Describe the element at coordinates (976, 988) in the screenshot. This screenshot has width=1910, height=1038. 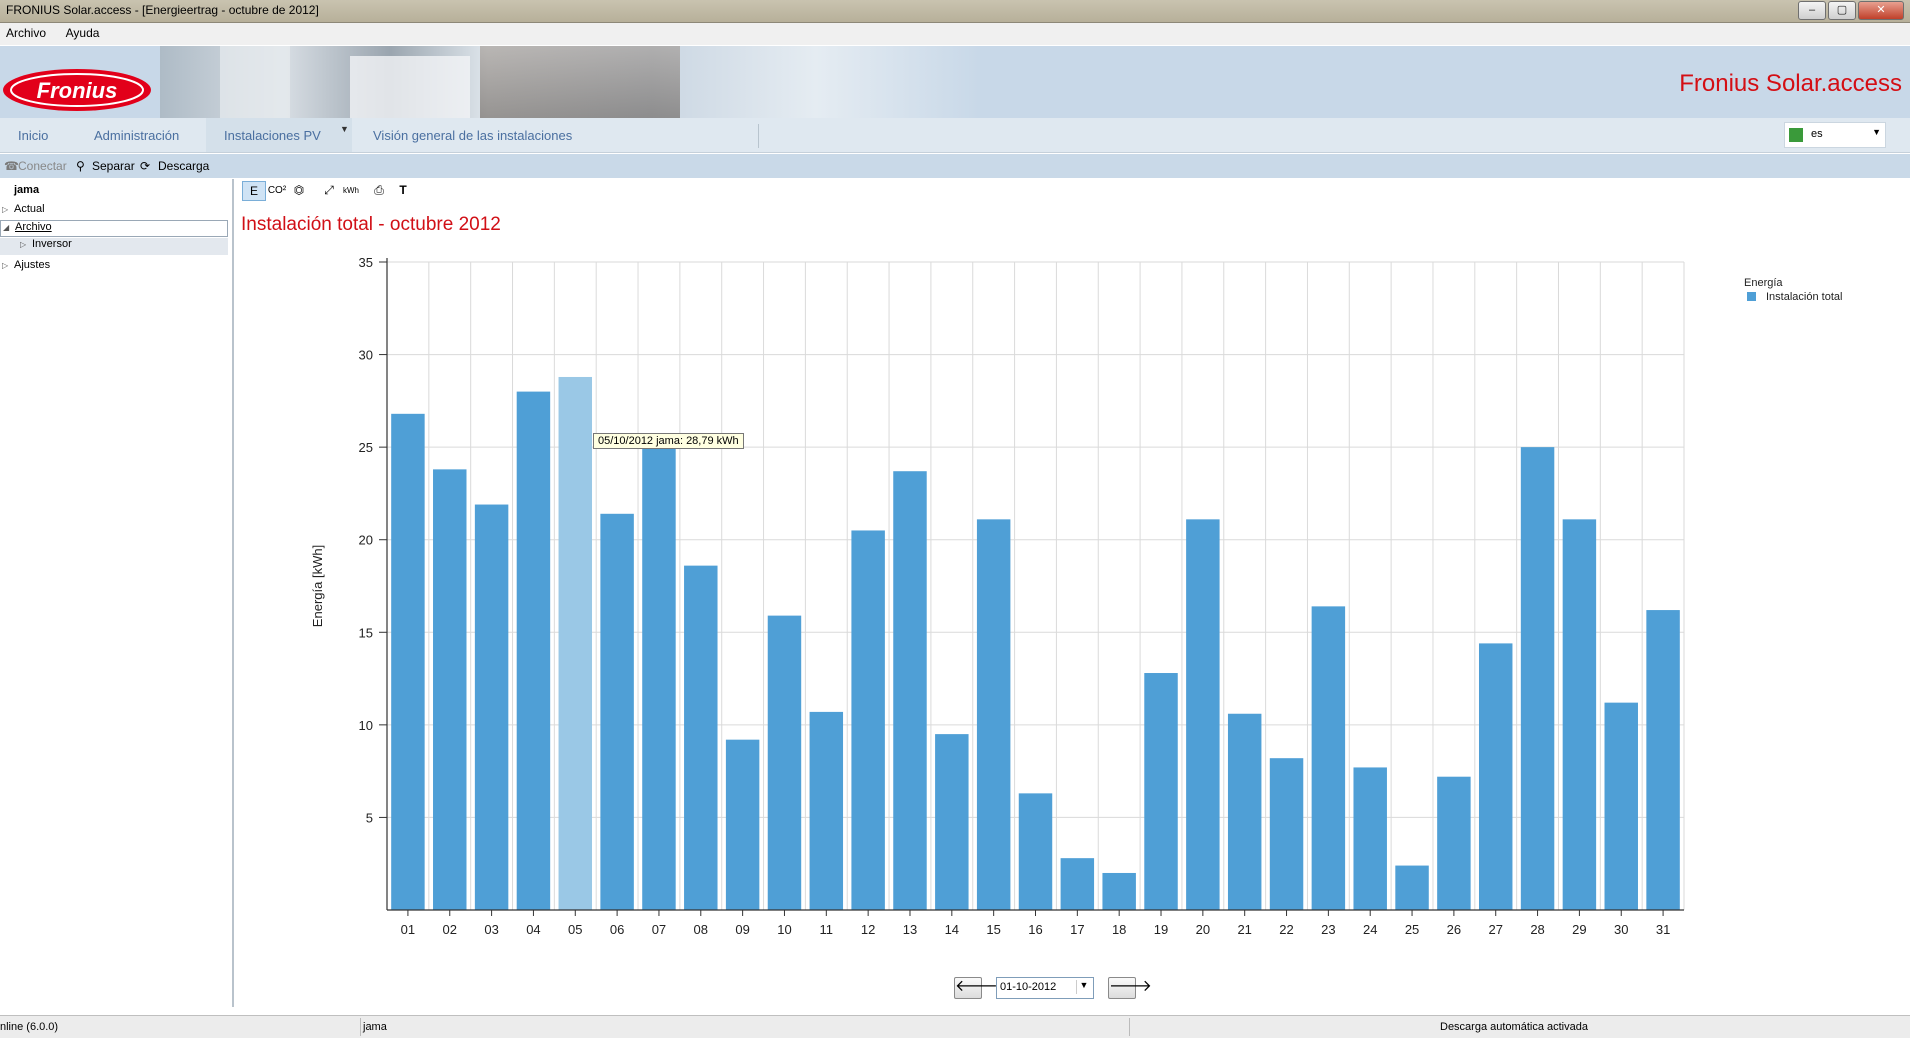
I see `previous-month-button: 🡐` at that location.